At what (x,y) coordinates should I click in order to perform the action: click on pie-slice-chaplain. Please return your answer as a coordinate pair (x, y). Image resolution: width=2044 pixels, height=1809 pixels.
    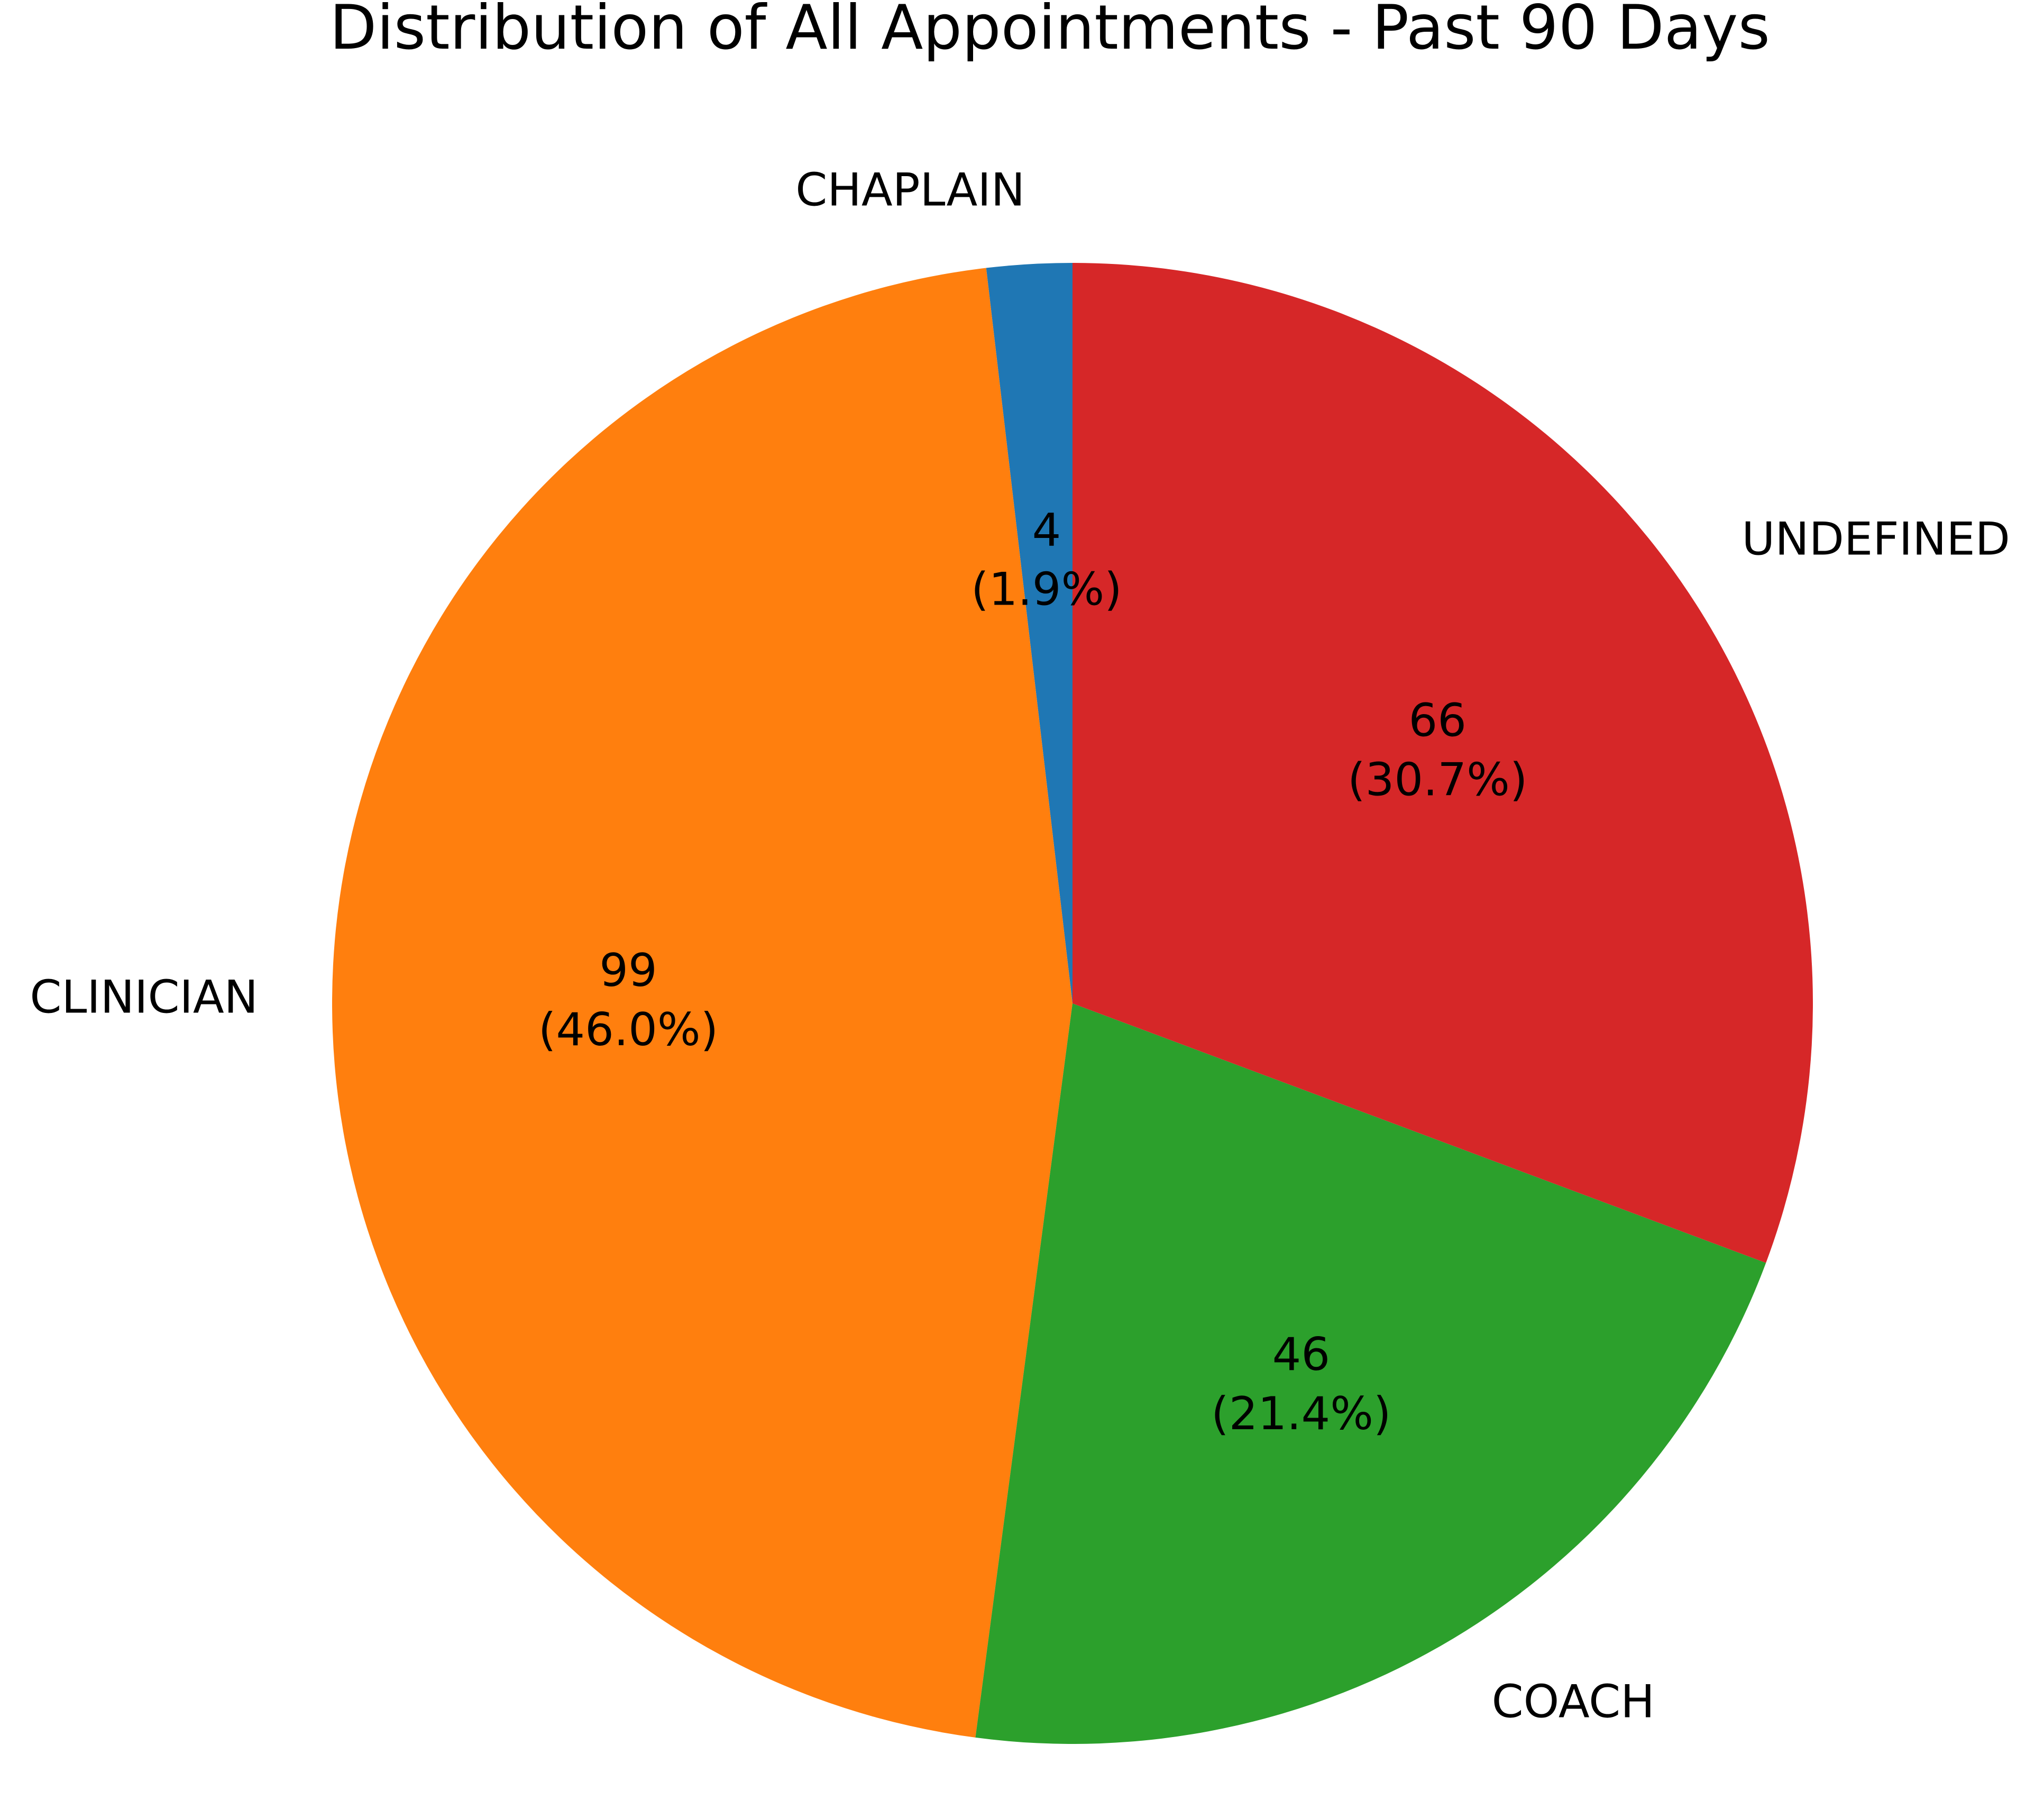
    Looking at the image, I should click on (1029, 633).